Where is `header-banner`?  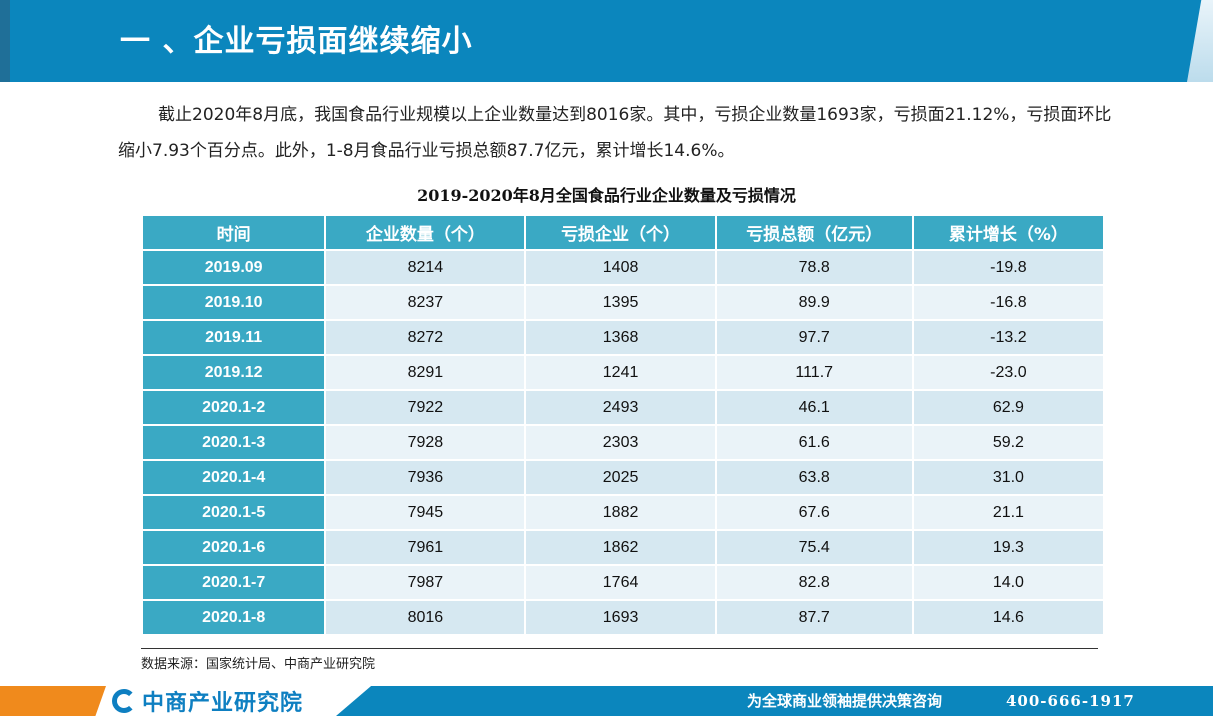 header-banner is located at coordinates (606, 41).